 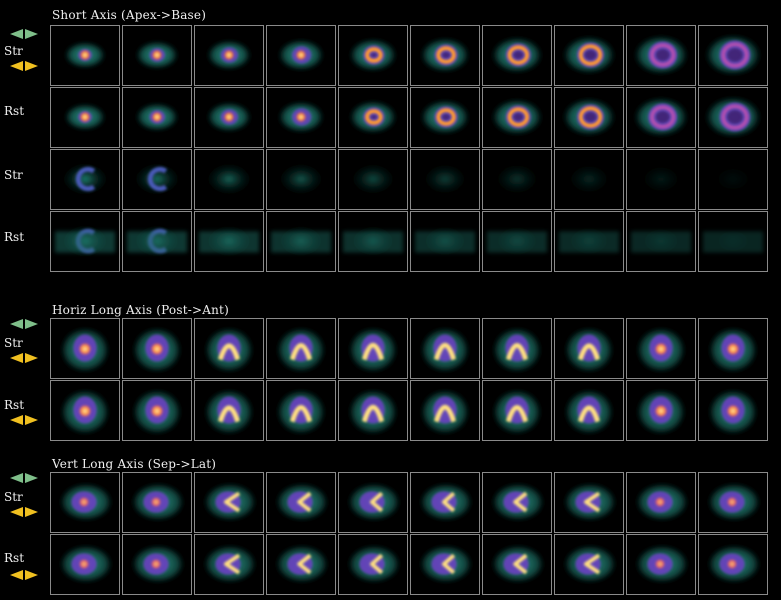 I want to click on short-axis-group-arrows, so click(x=24, y=34).